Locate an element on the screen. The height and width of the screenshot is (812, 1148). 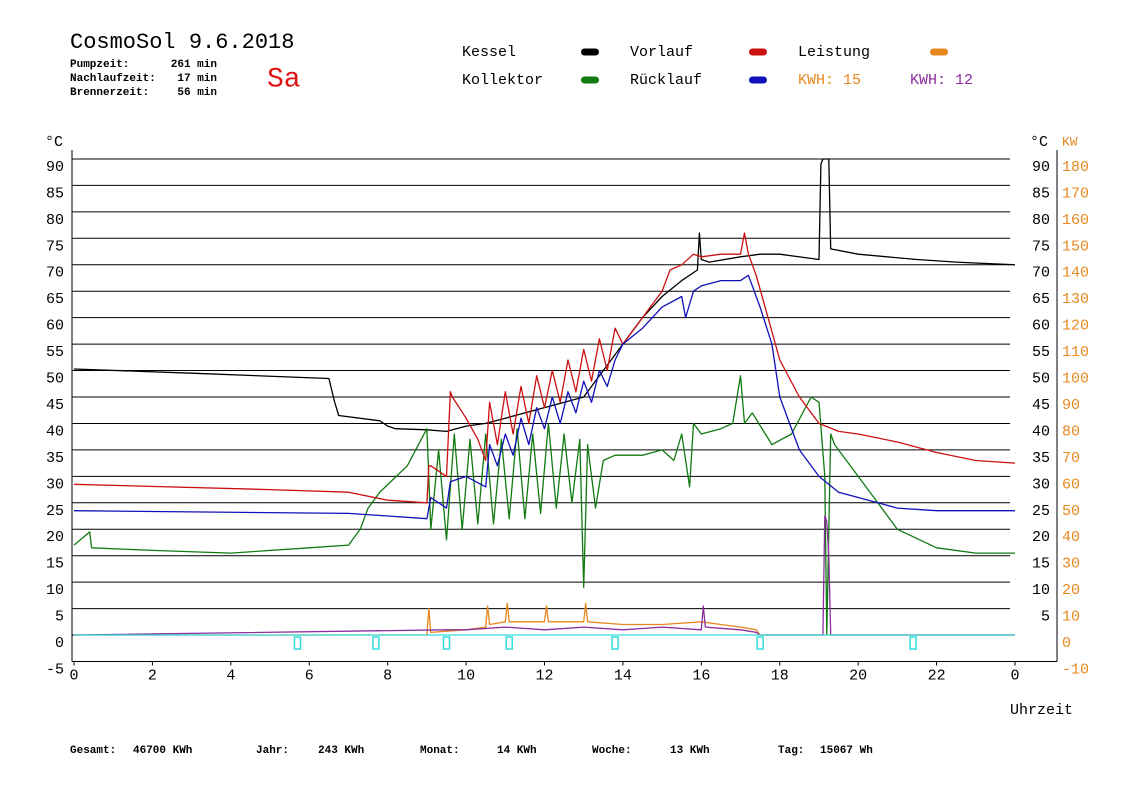
y-right-tick-label: 85 is located at coordinates (1041, 193).